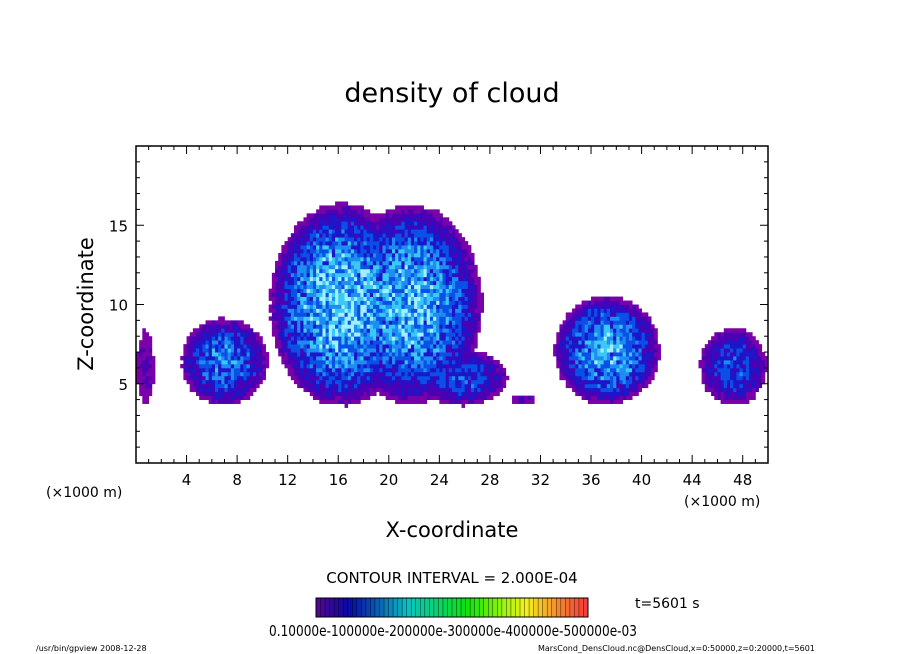  Describe the element at coordinates (350, 607) in the screenshot. I see `colorbar-segment` at that location.